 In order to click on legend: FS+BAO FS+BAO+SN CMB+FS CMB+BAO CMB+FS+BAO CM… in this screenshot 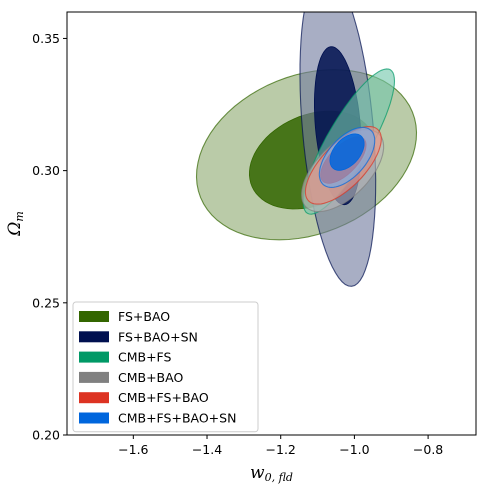, I will do `click(165, 367)`.